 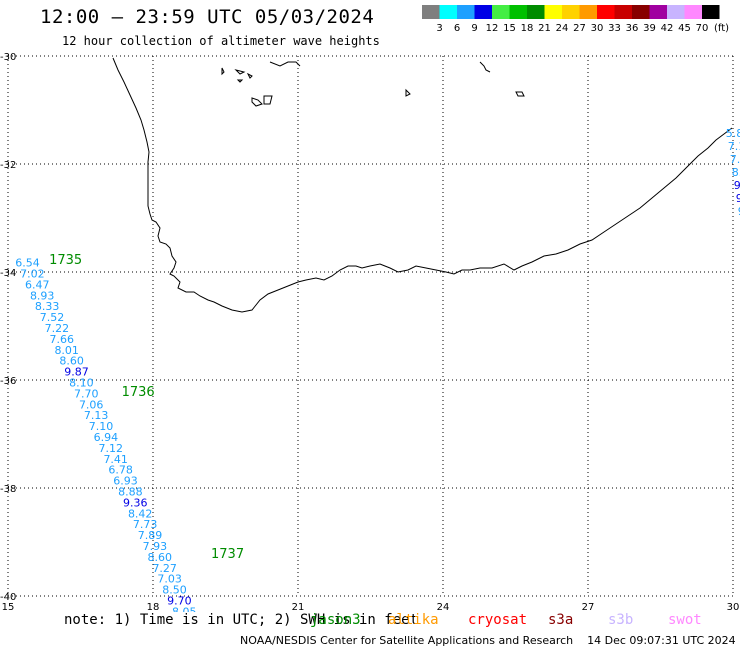 I want to click on legend-label: 33, so click(x=614, y=28).